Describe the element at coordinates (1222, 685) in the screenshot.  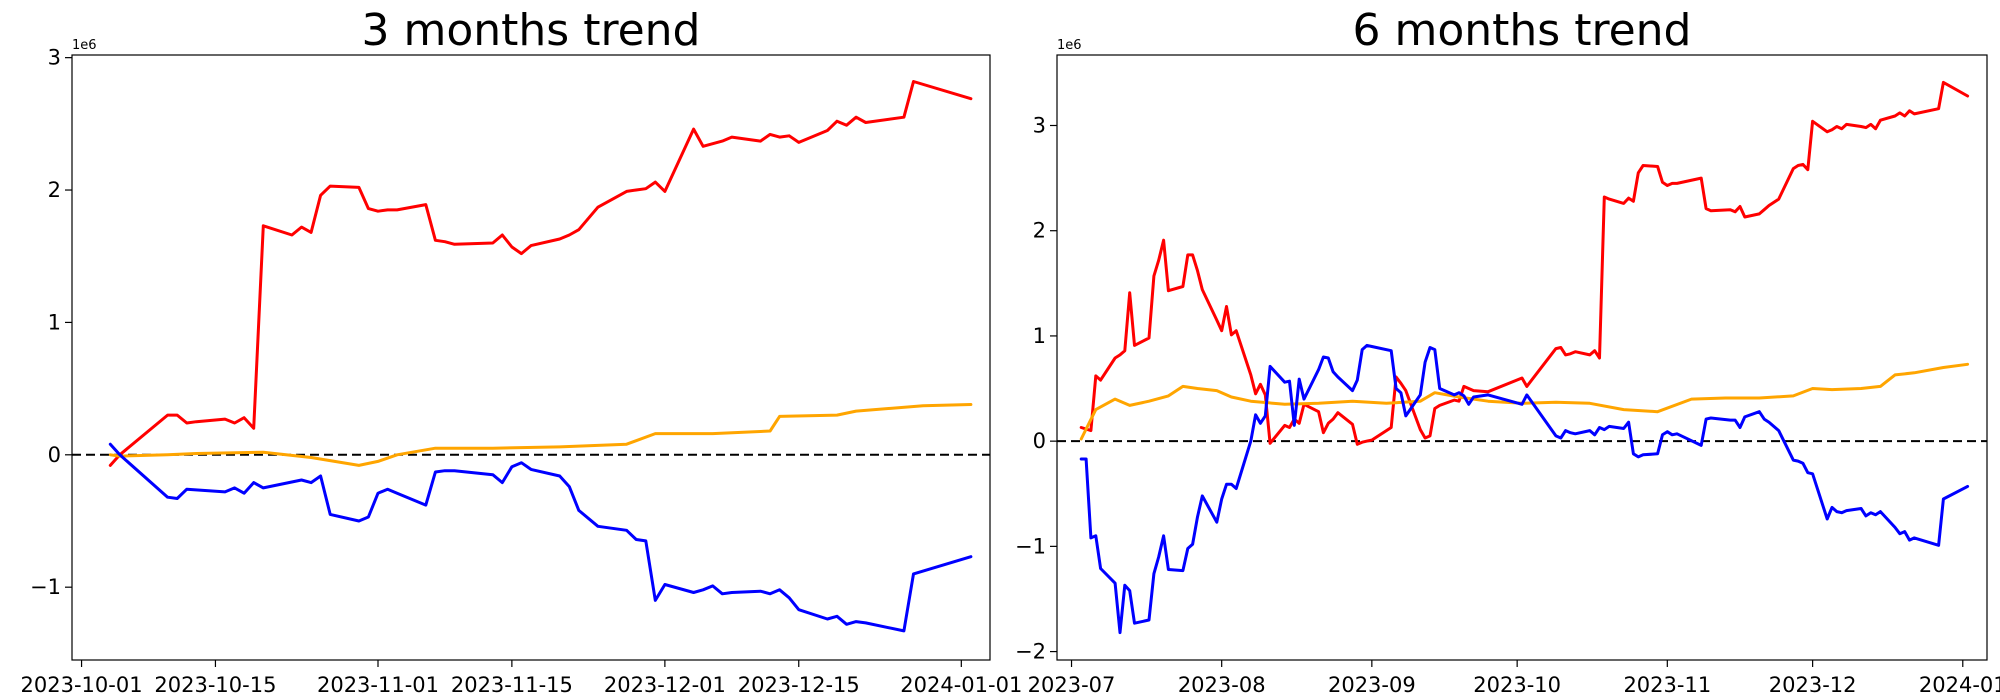
I see `x-tick-label: 2023-08` at that location.